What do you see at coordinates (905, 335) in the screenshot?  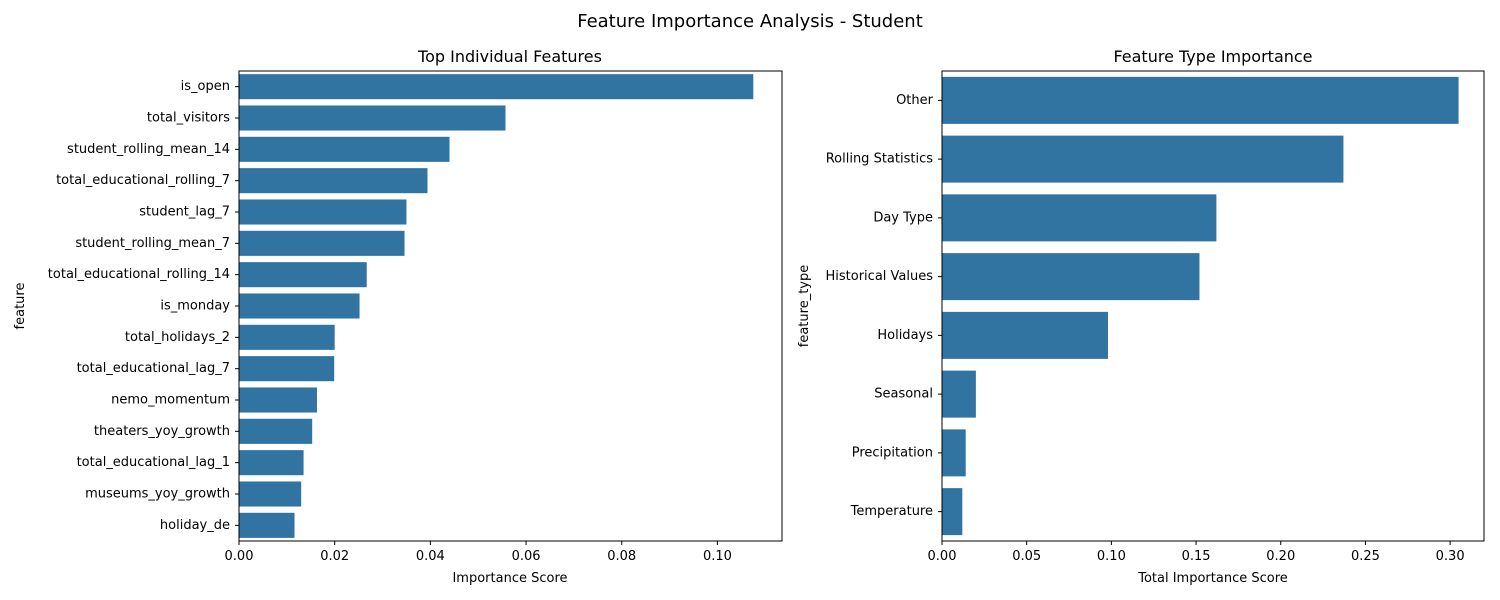 I see `y-tick-label: Holidays` at bounding box center [905, 335].